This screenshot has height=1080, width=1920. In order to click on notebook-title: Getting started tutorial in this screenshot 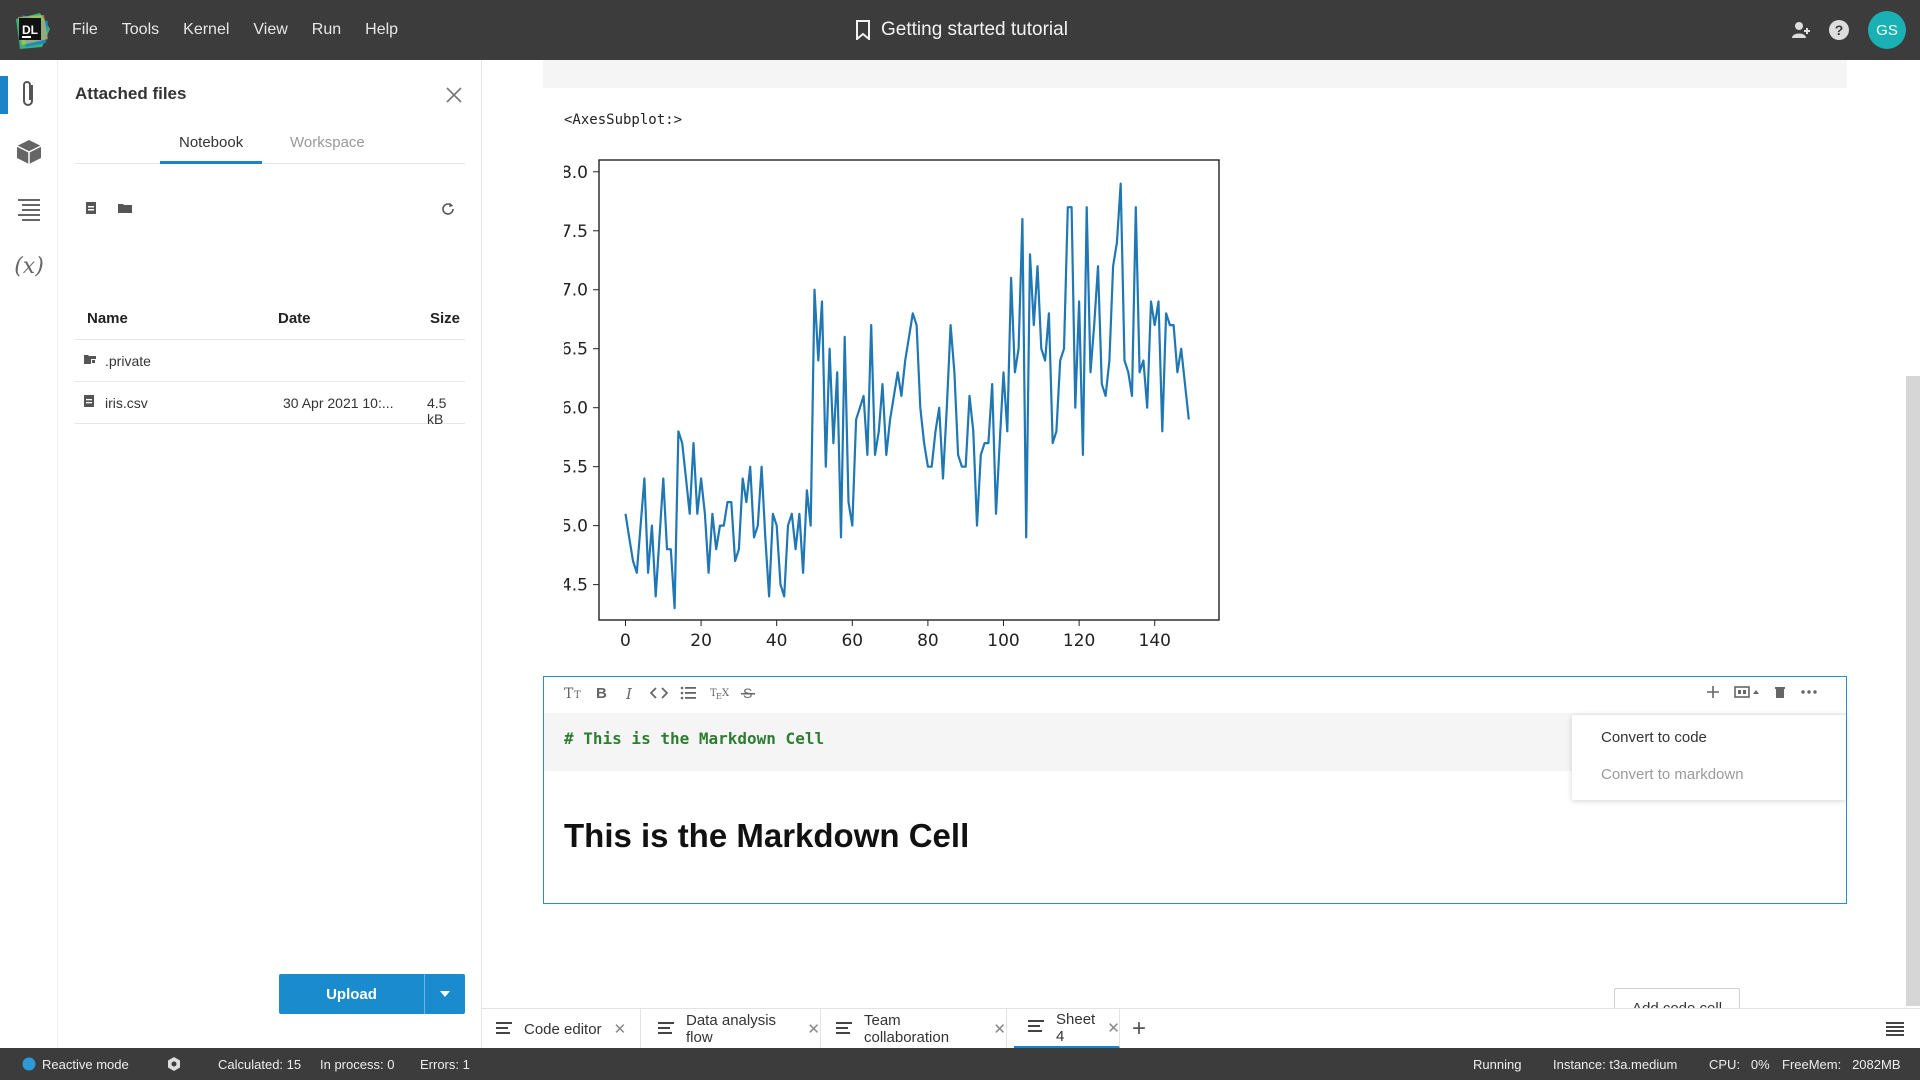, I will do `click(961, 30)`.